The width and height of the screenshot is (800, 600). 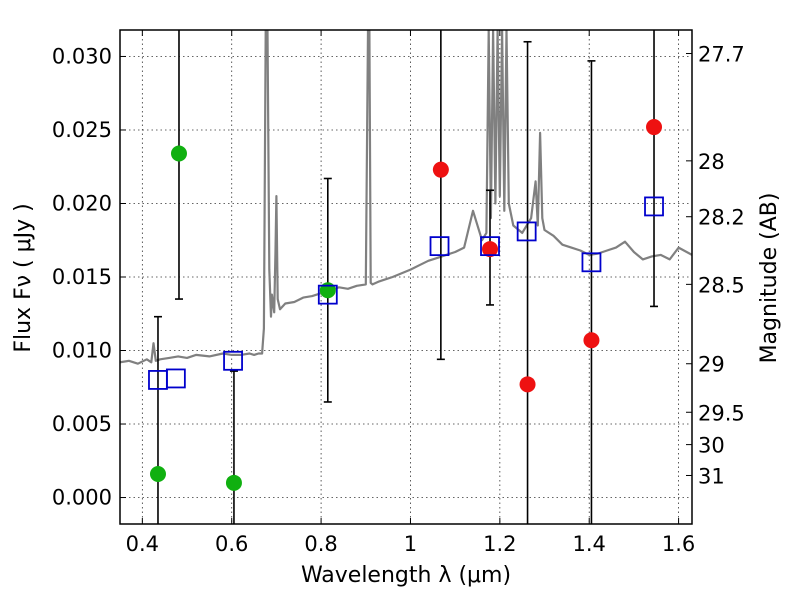 What do you see at coordinates (410, 544) in the screenshot?
I see `x-tick-label: 1` at bounding box center [410, 544].